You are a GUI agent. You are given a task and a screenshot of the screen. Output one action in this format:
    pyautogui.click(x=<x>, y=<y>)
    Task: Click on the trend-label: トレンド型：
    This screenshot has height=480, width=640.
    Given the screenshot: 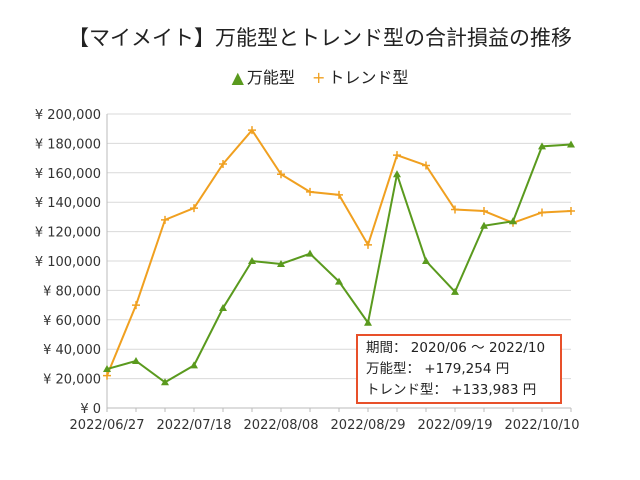 What is the action you would take?
    pyautogui.click(x=406, y=390)
    